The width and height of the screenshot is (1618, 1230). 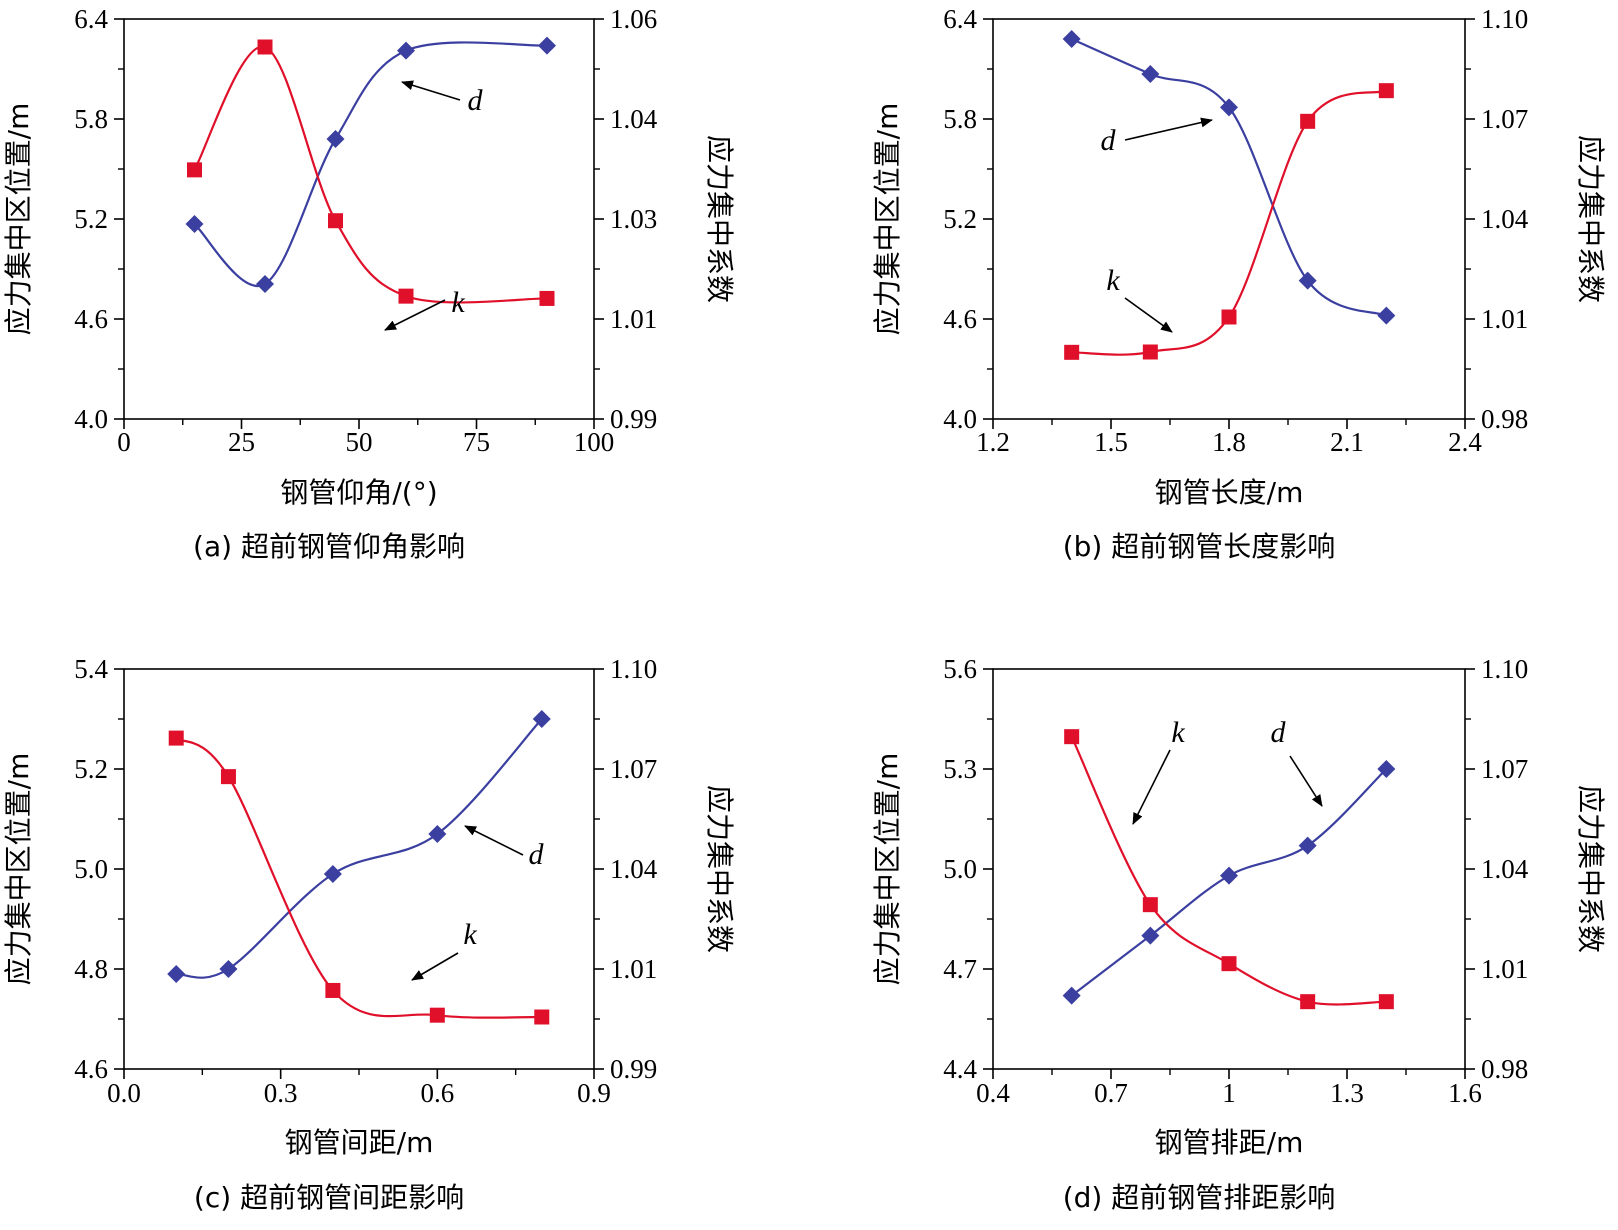 What do you see at coordinates (960, 969) in the screenshot?
I see `y-tick-label: 4.7` at bounding box center [960, 969].